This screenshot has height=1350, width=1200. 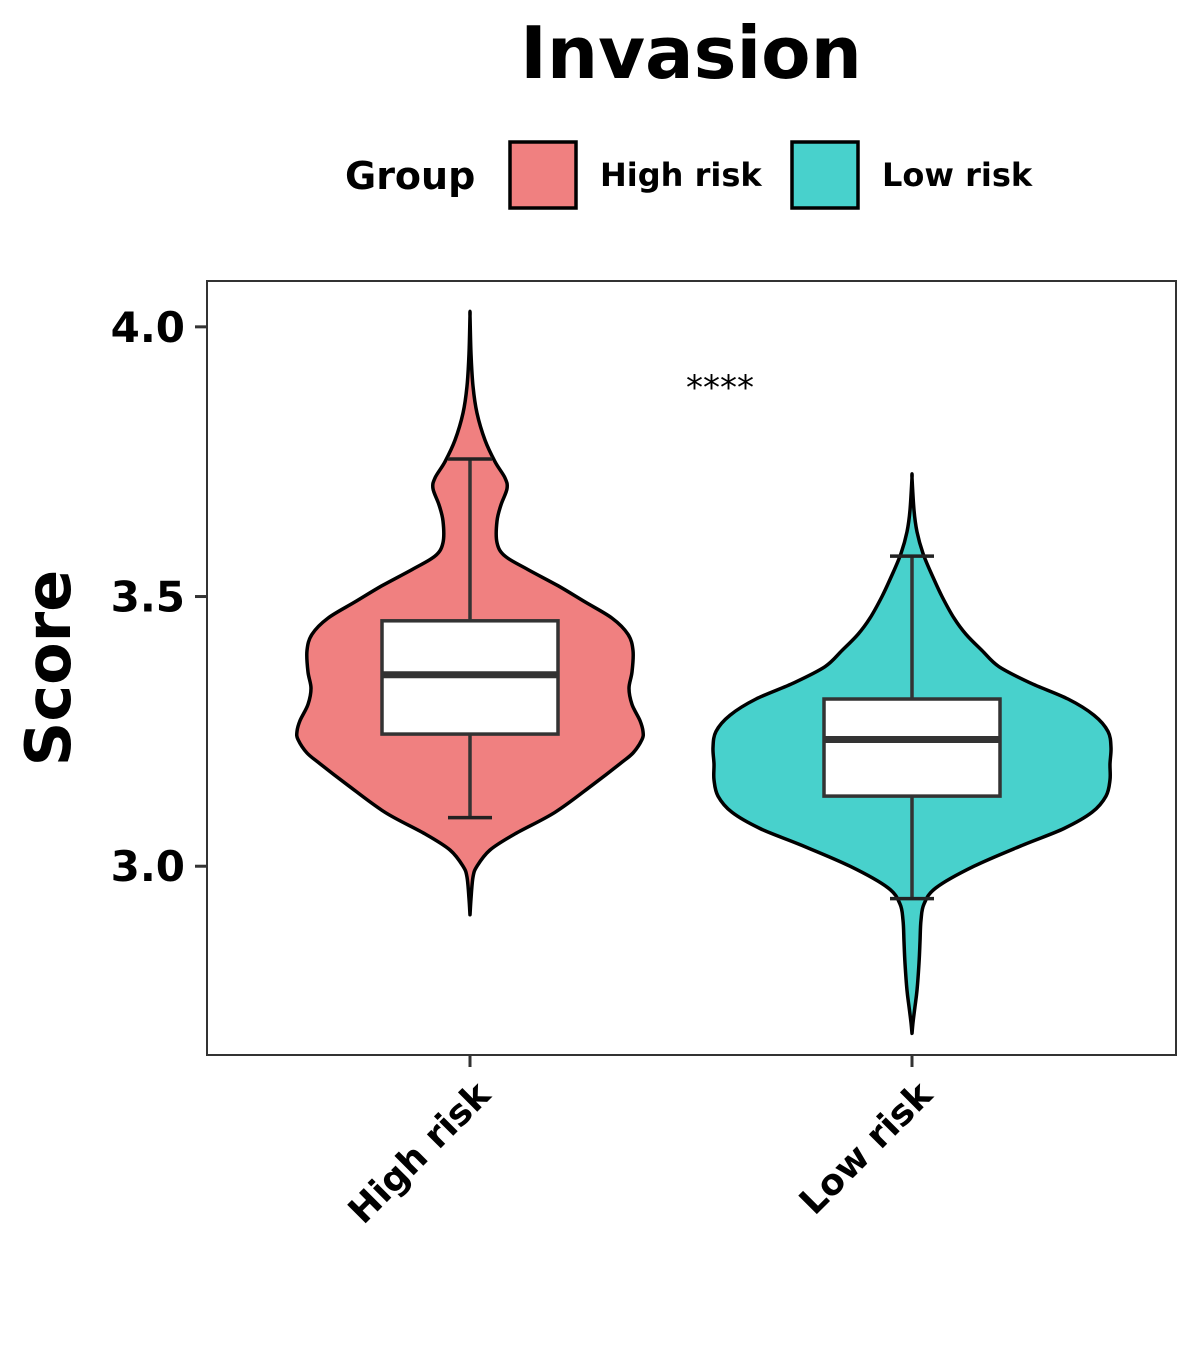 I want to click on y-axis-label: Score, so click(x=48, y=668).